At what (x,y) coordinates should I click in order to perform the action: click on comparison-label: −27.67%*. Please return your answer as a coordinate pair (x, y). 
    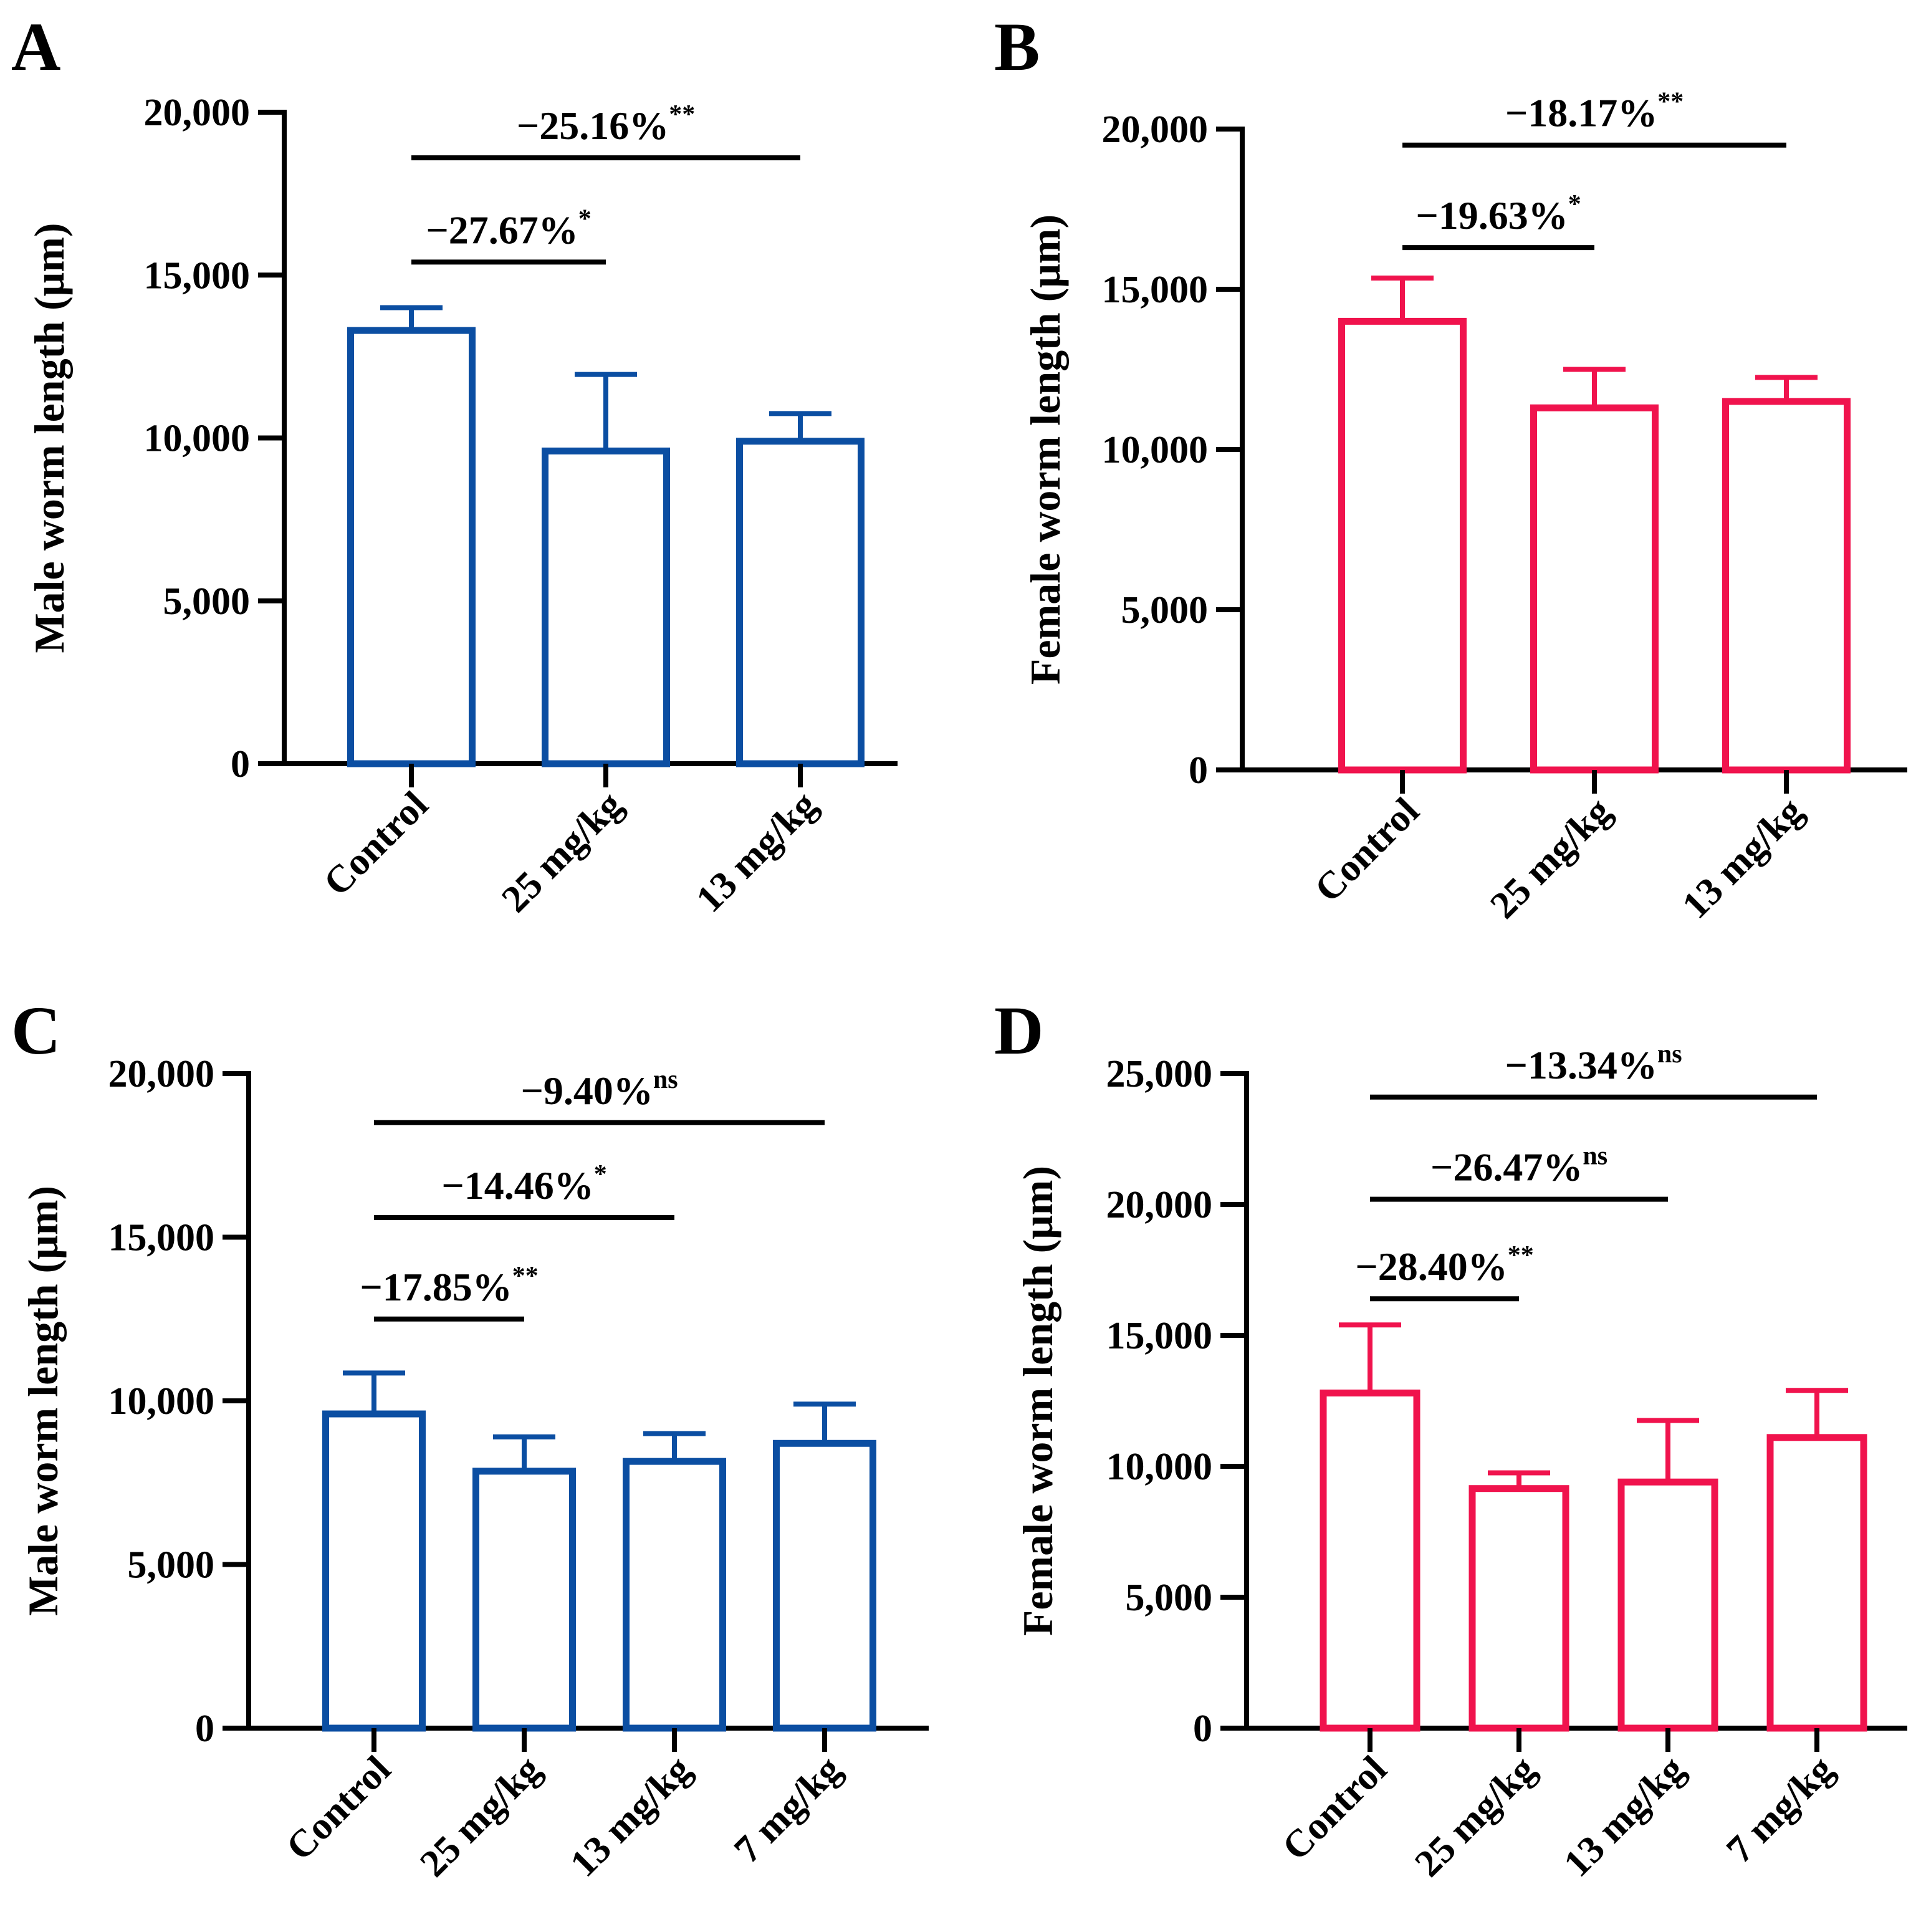
    Looking at the image, I should click on (508, 228).